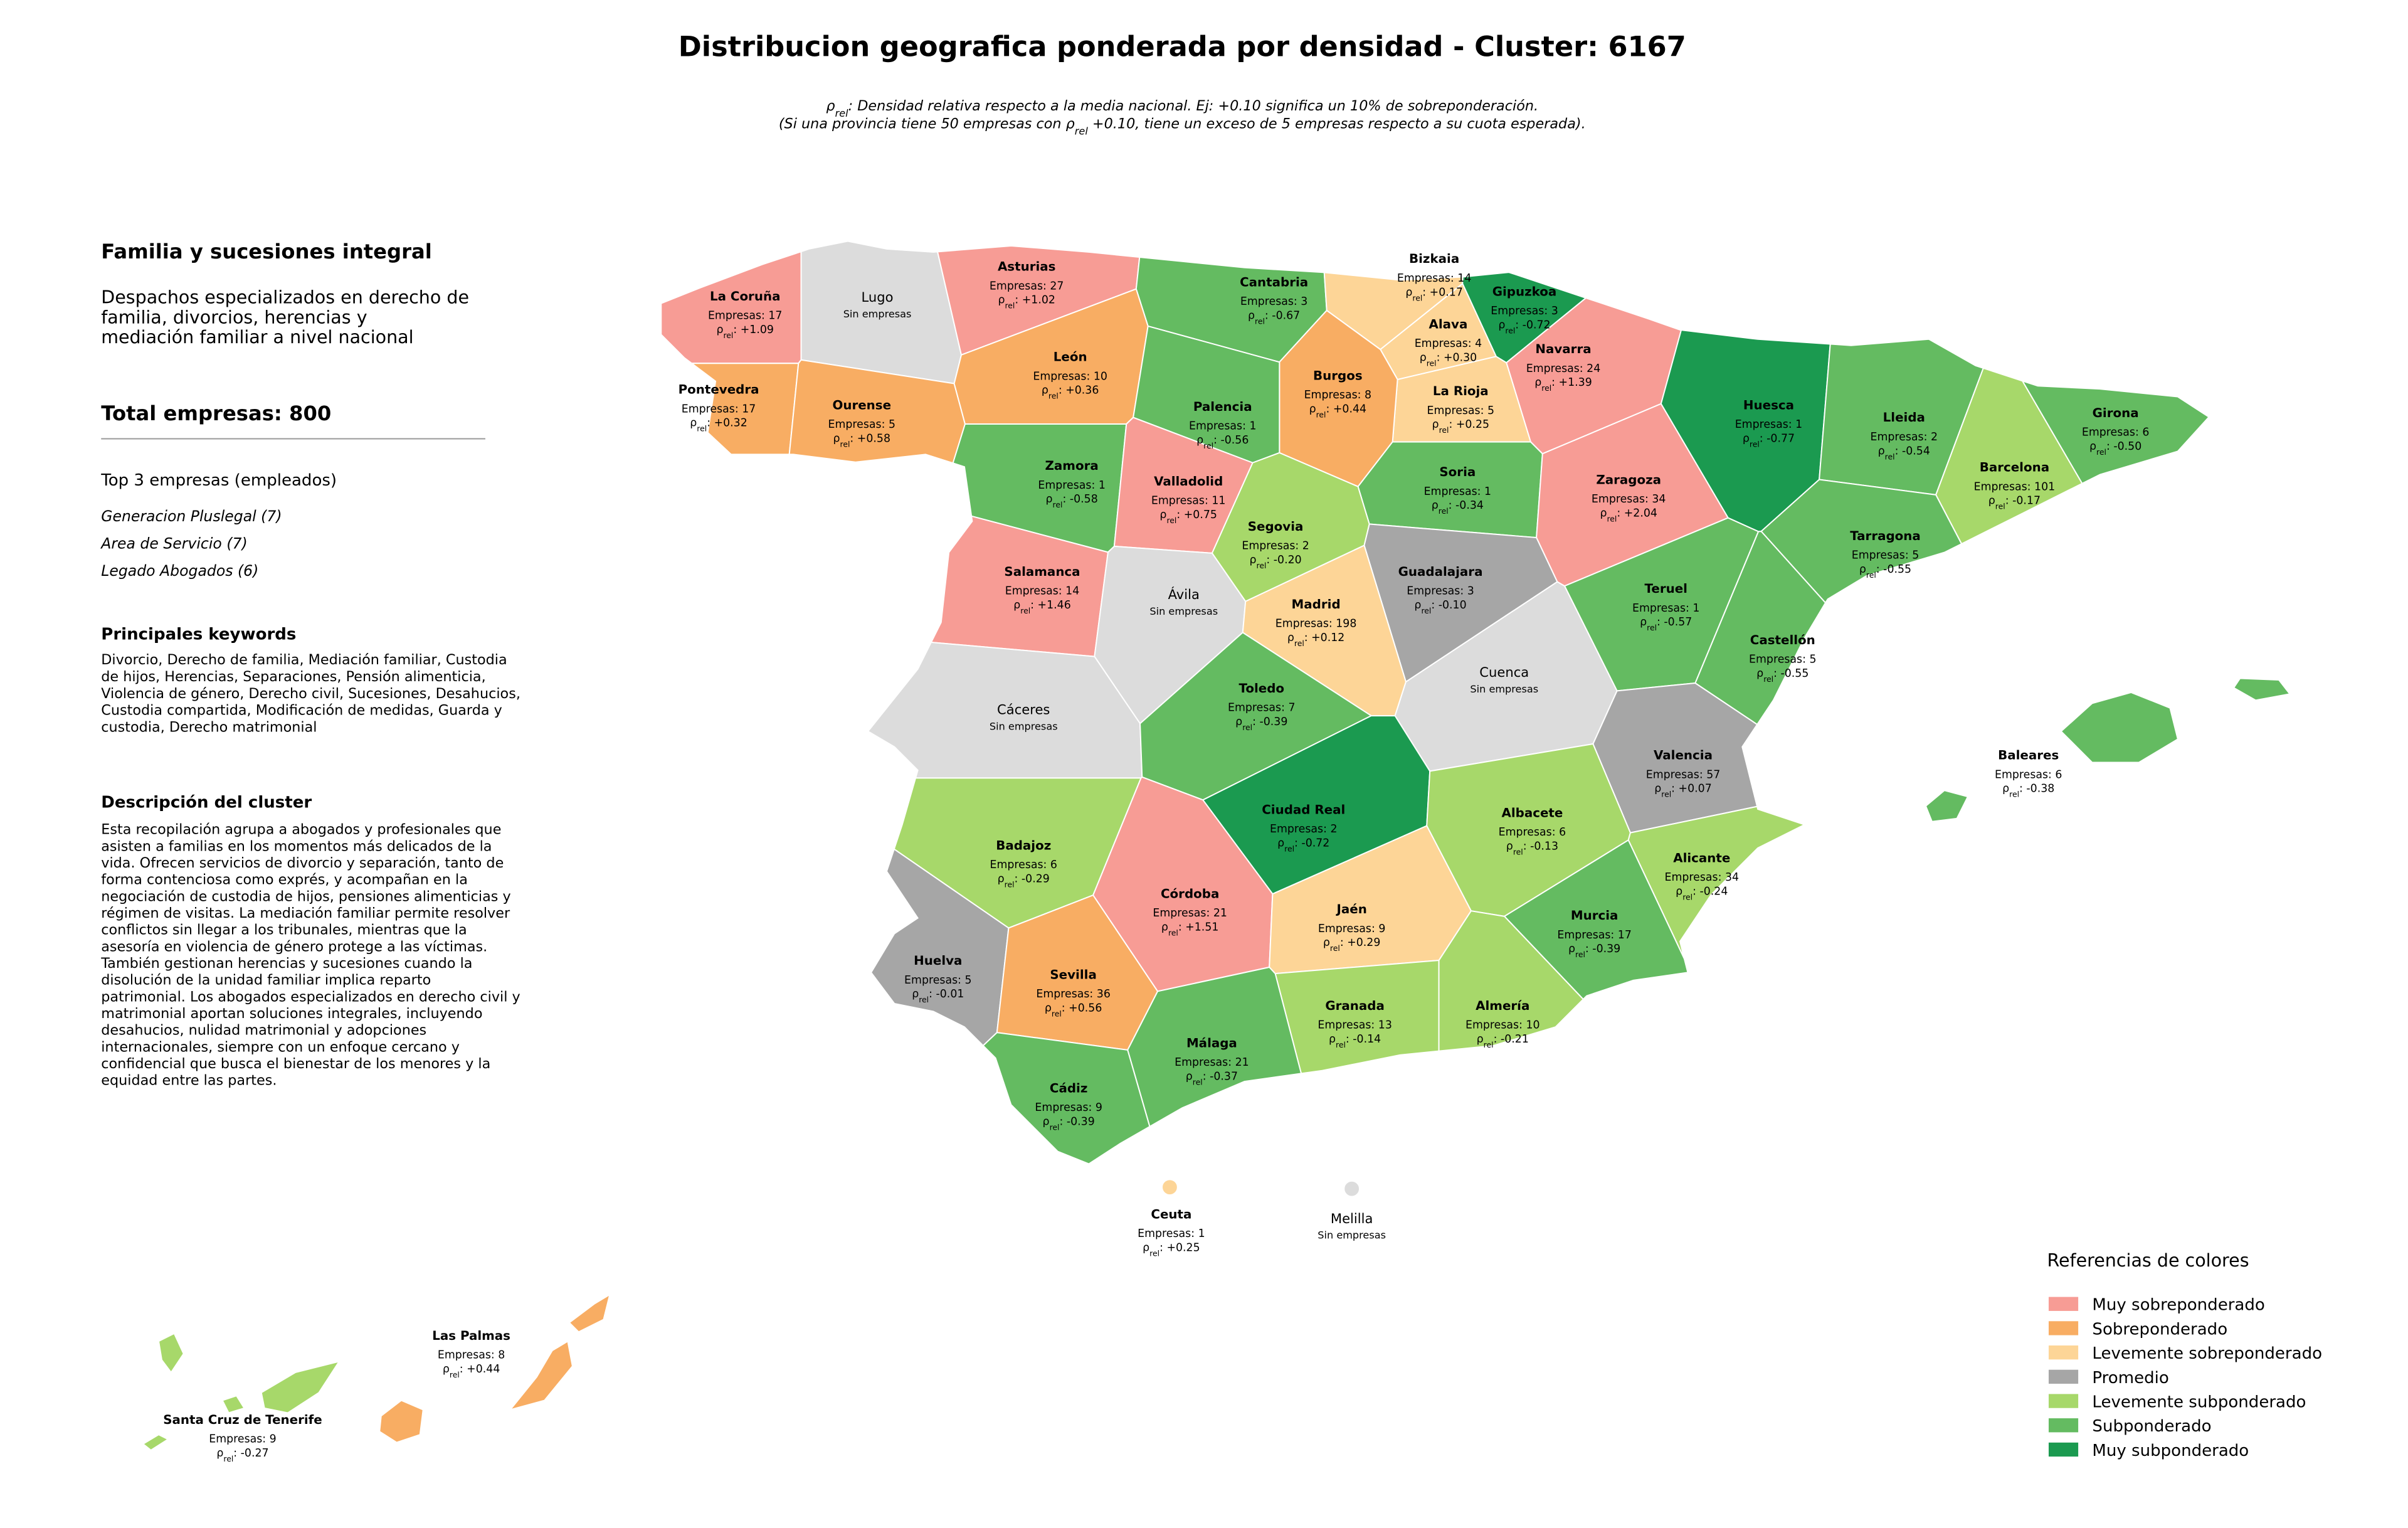  Describe the element at coordinates (1629, 499) in the screenshot. I see `province-count: Empresas: 34` at that location.